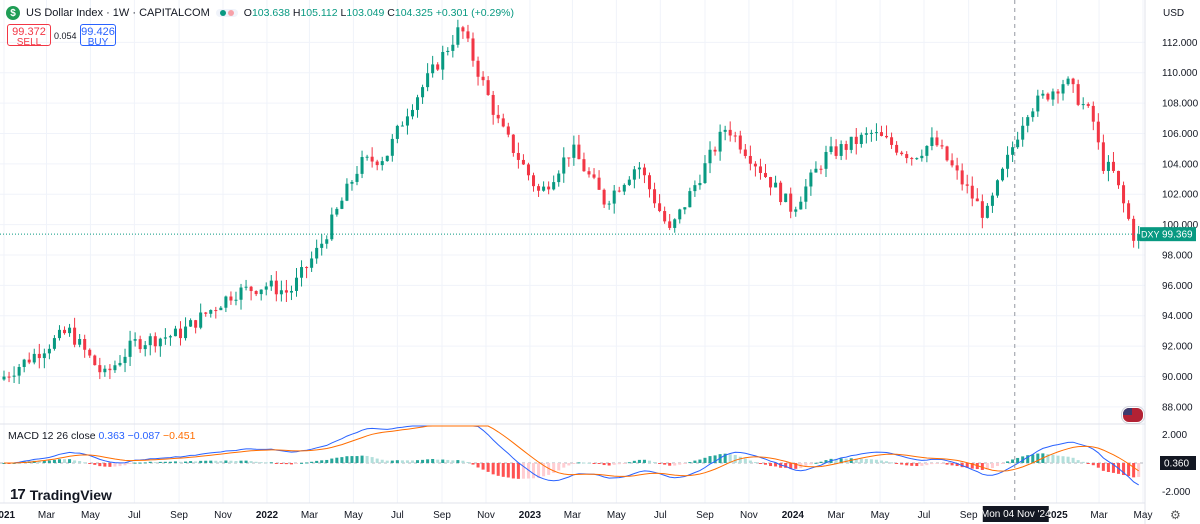 This screenshot has height=524, width=1200. What do you see at coordinates (98, 36) in the screenshot?
I see `buy-button: 99.426 BUY` at bounding box center [98, 36].